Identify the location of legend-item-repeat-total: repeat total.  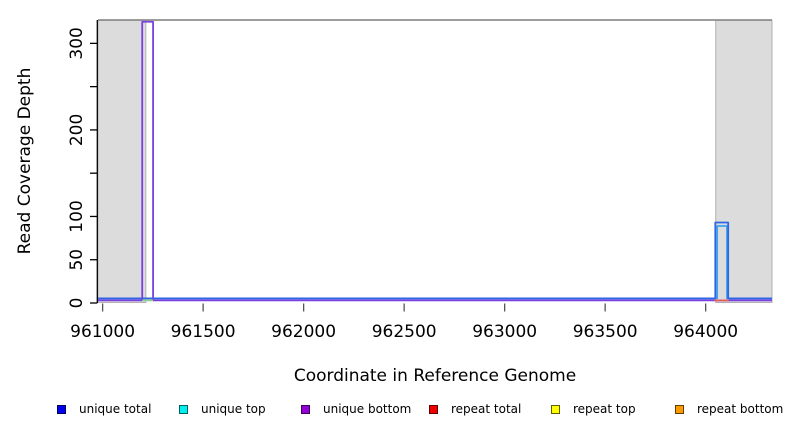
(475, 409).